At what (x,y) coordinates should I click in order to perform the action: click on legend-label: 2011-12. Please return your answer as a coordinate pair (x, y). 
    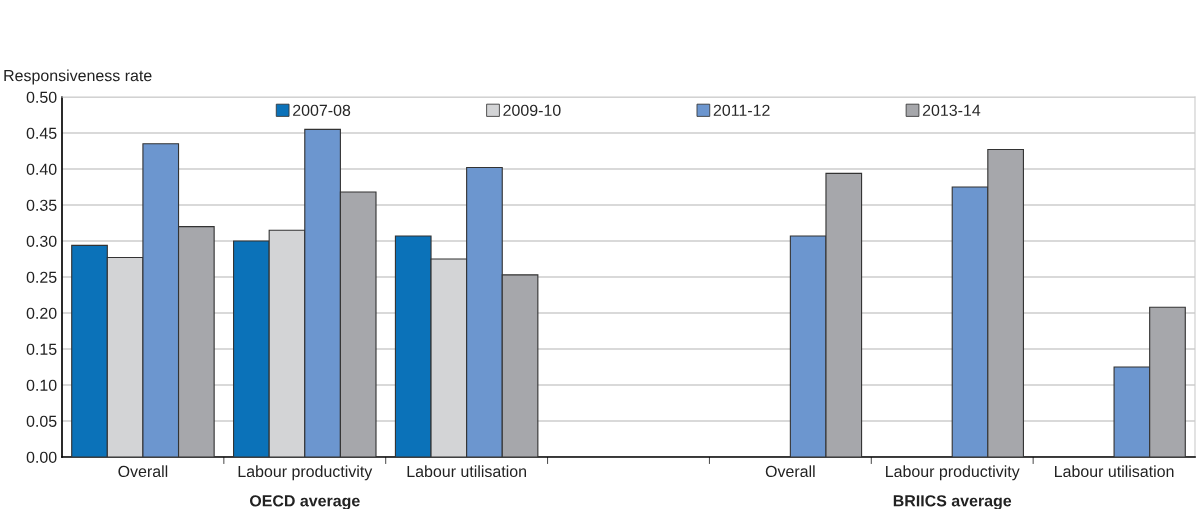
    Looking at the image, I should click on (741, 110).